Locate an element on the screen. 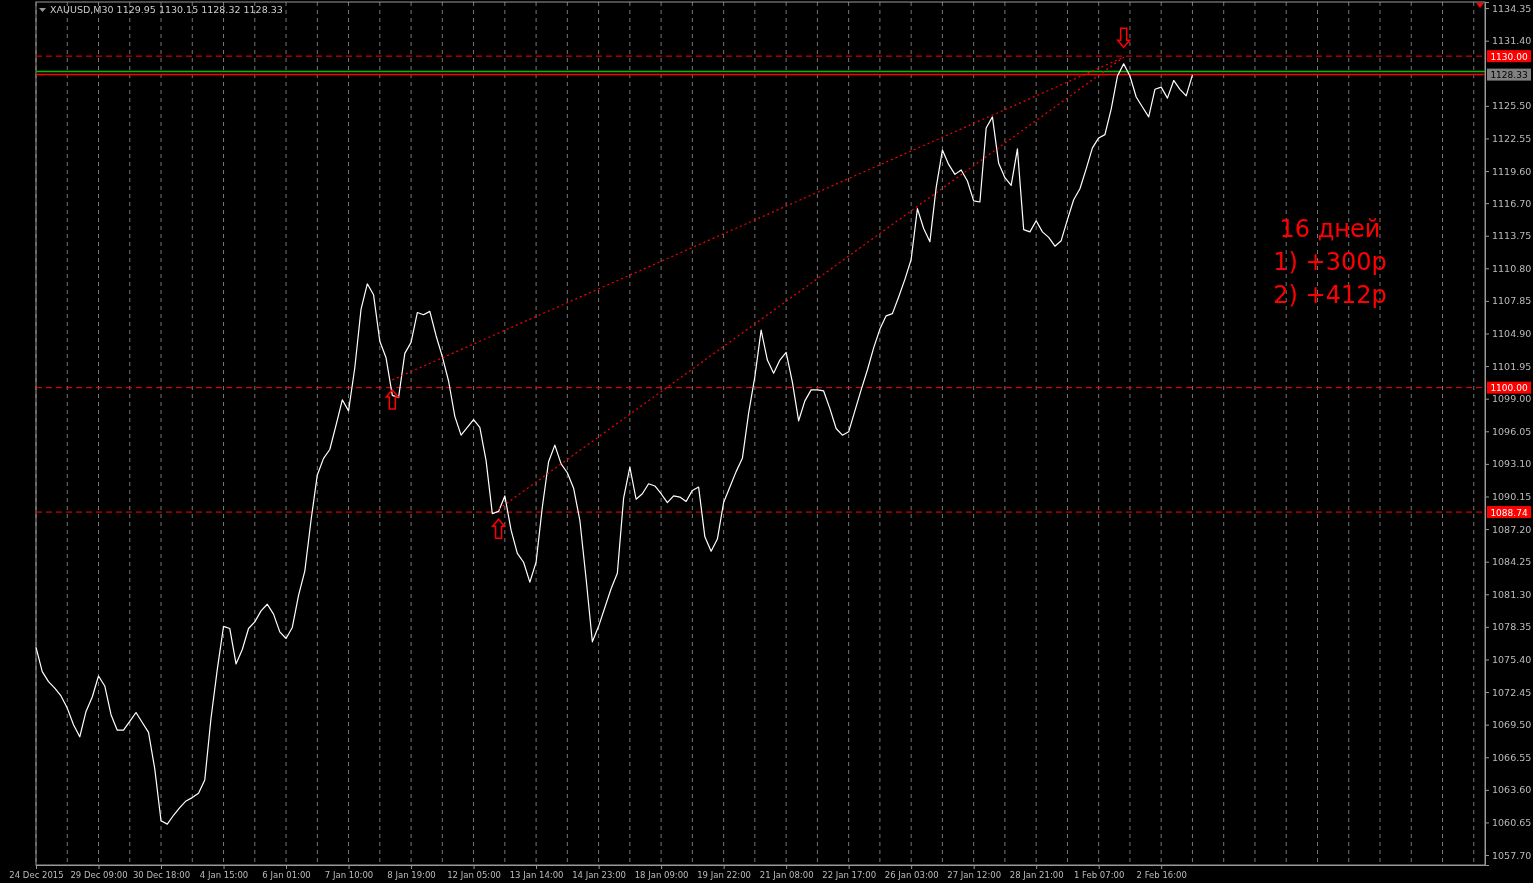  y-tick-label: 1093.10 is located at coordinates (1512, 464).